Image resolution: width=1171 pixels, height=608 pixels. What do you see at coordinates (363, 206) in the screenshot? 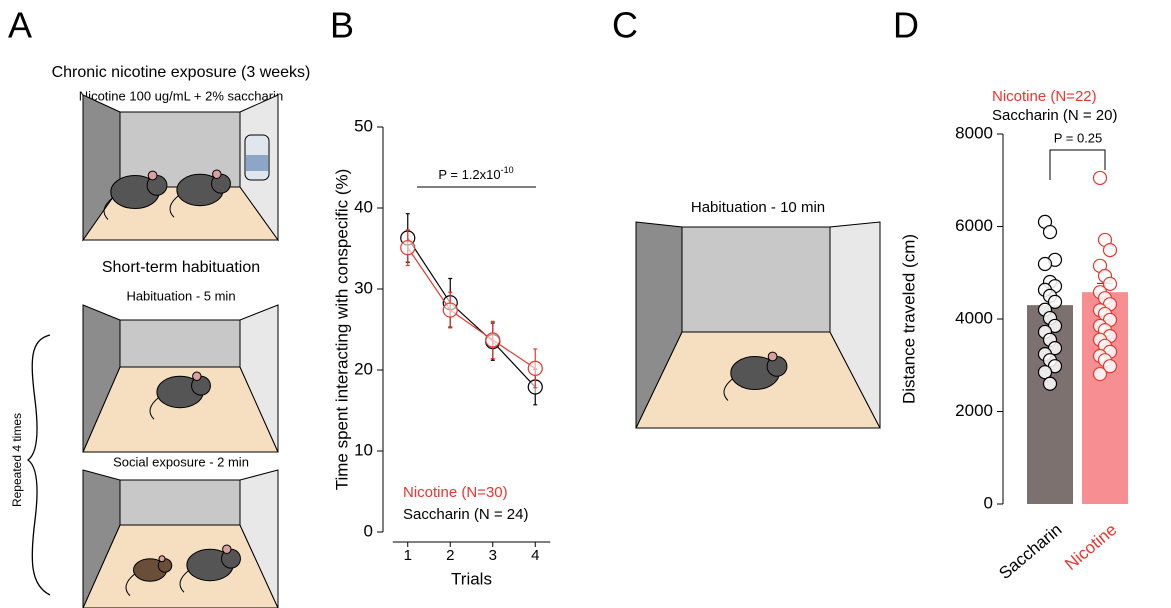
I see `y-tick-label: 40` at bounding box center [363, 206].